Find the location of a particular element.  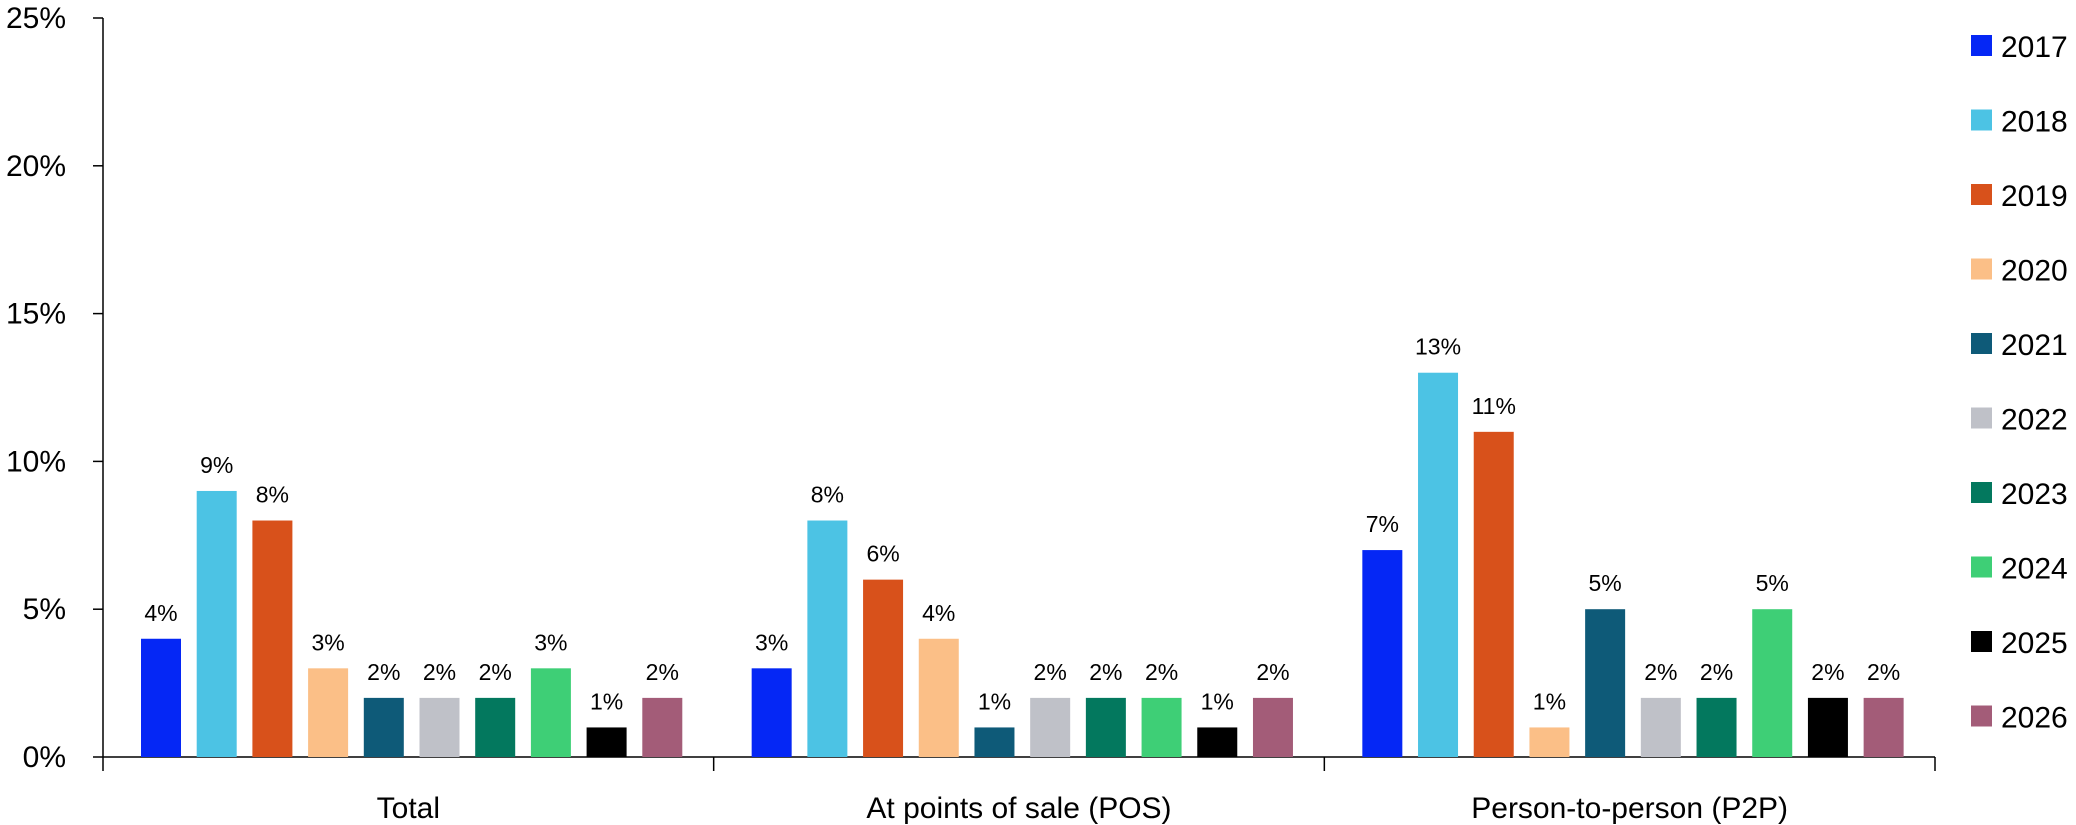

legend-label: 2018 is located at coordinates (2034, 122).